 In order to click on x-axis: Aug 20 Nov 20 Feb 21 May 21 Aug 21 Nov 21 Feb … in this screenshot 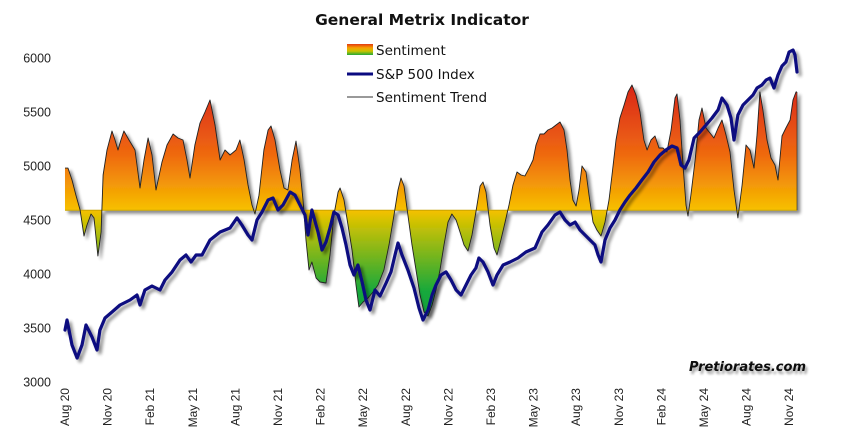, I will do `click(427, 408)`.